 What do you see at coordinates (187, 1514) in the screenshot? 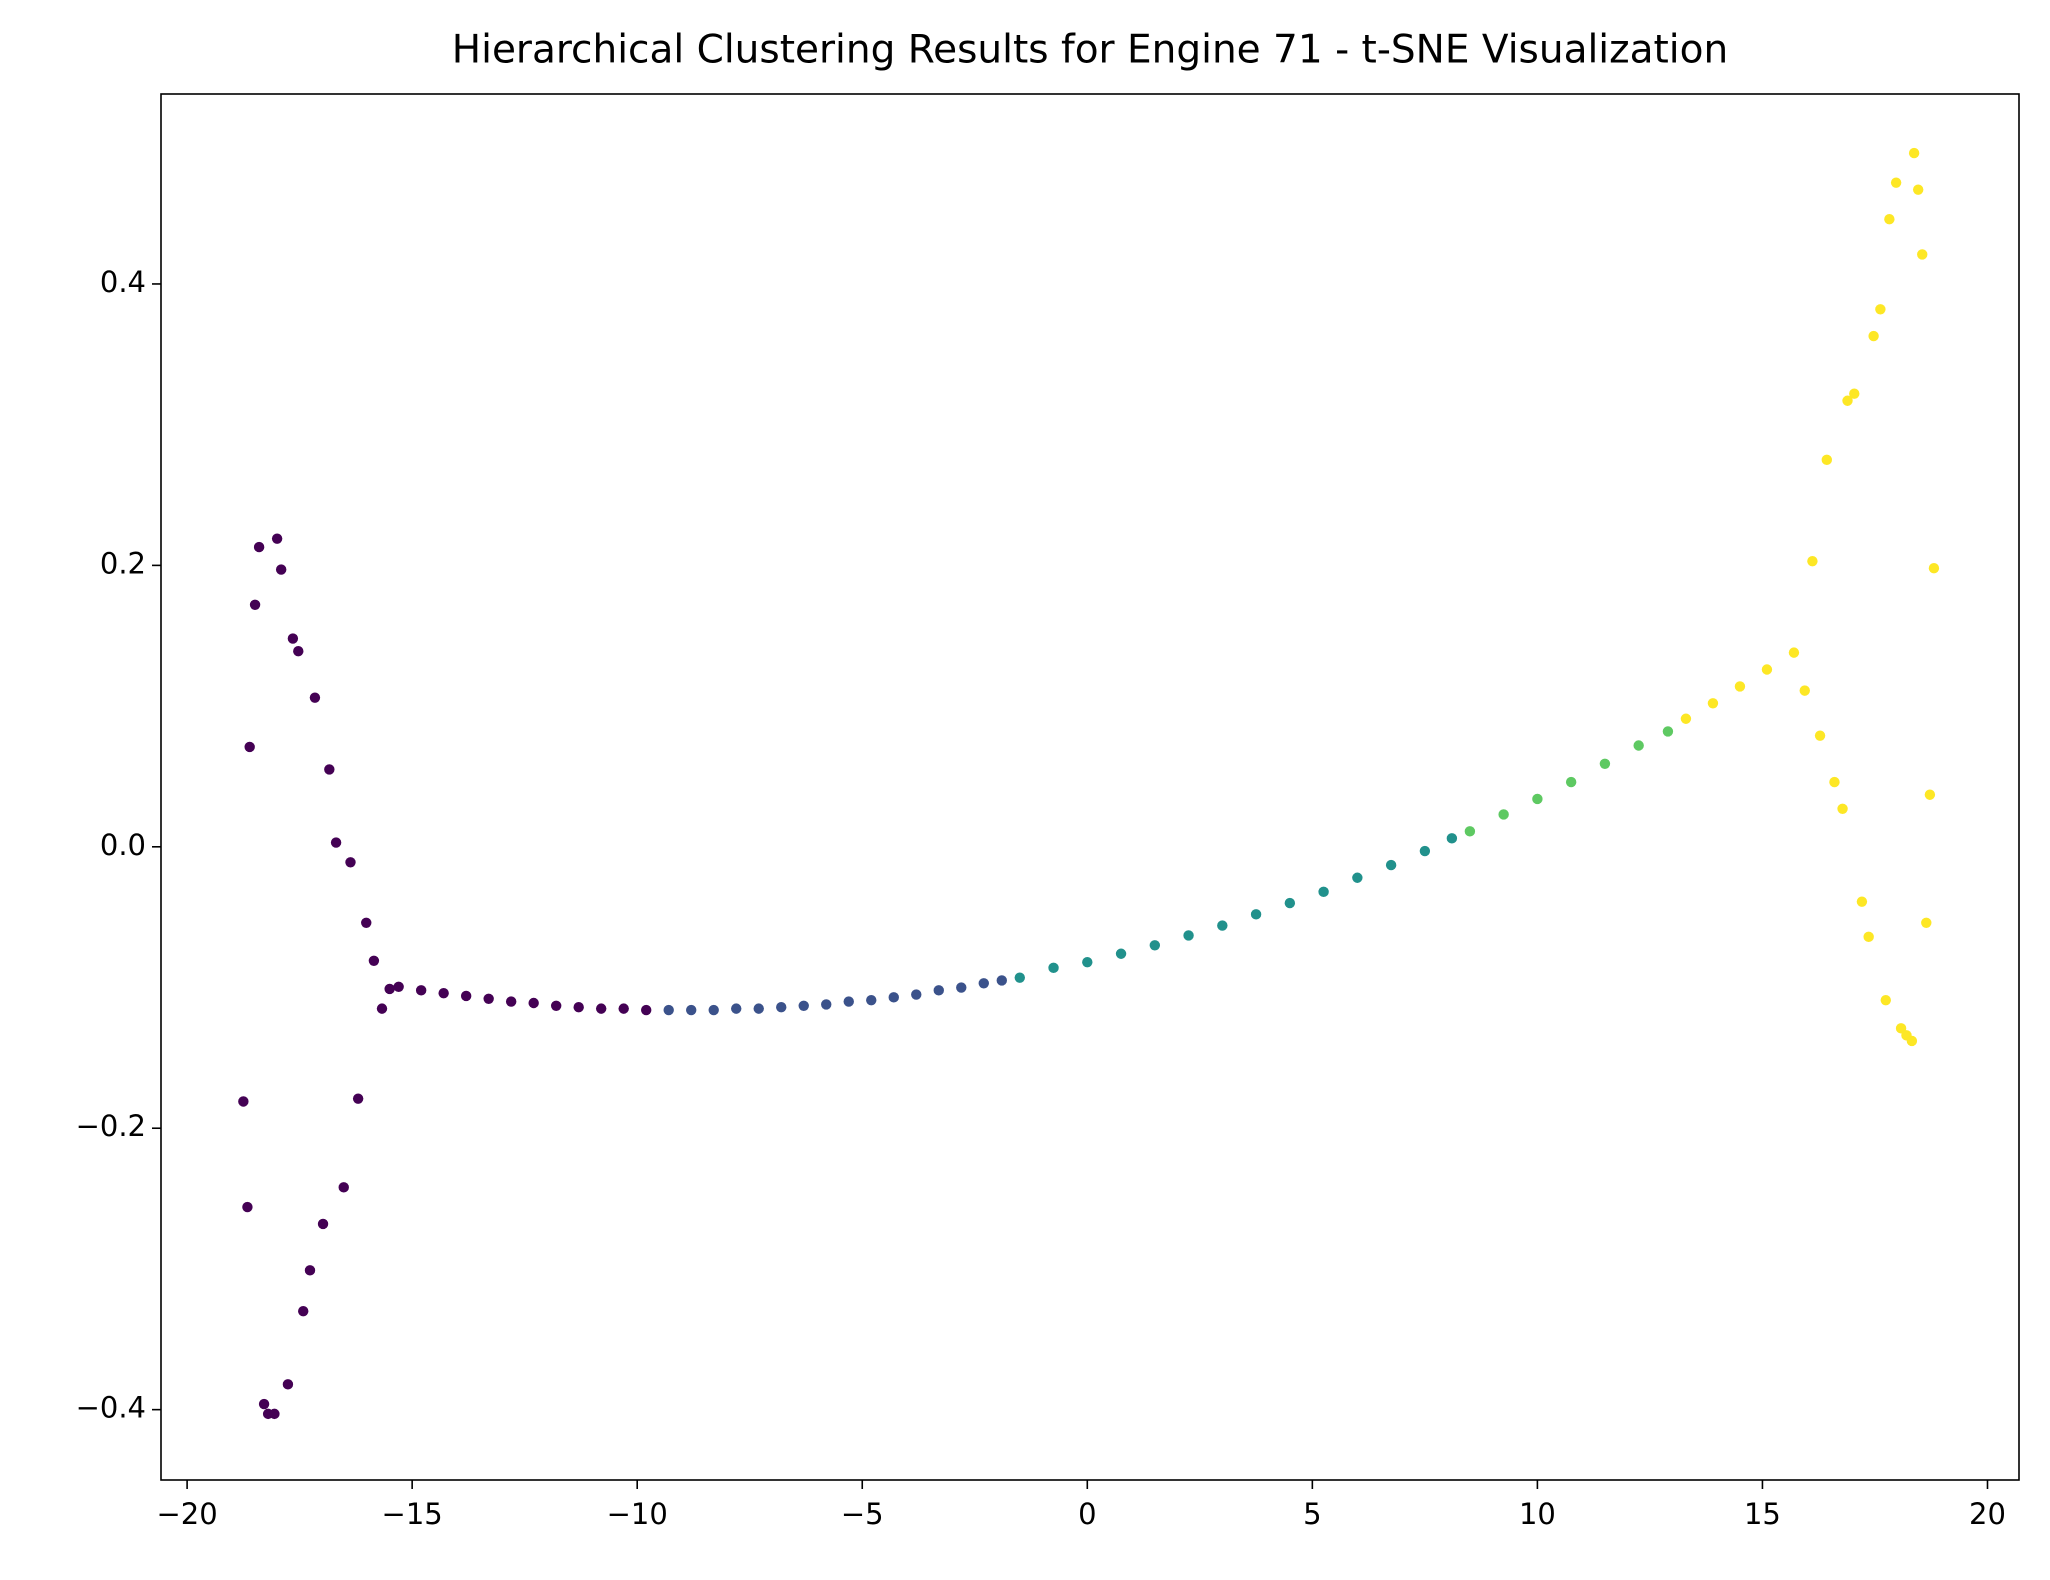
I see `x-tick-label: −20` at bounding box center [187, 1514].